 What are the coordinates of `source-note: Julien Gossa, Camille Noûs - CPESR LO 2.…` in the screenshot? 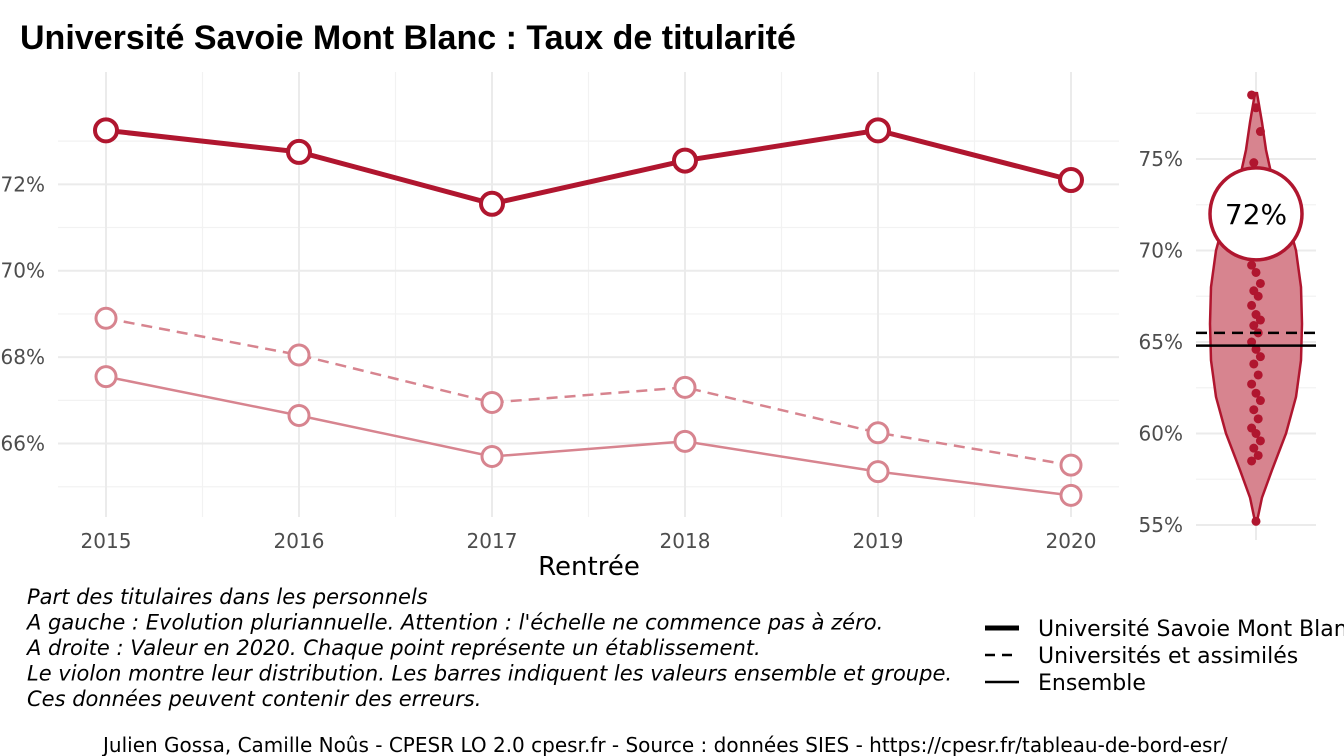 It's located at (664, 744).